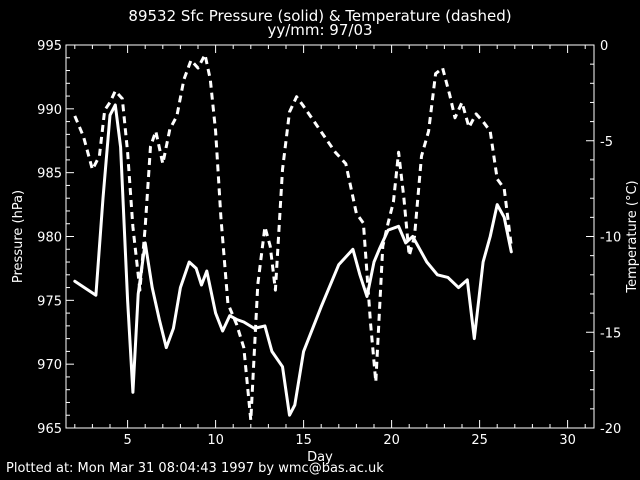 The width and height of the screenshot is (640, 480). Describe the element at coordinates (632, 236) in the screenshot. I see `y-right-axis-label: Temperature (°C)` at that location.